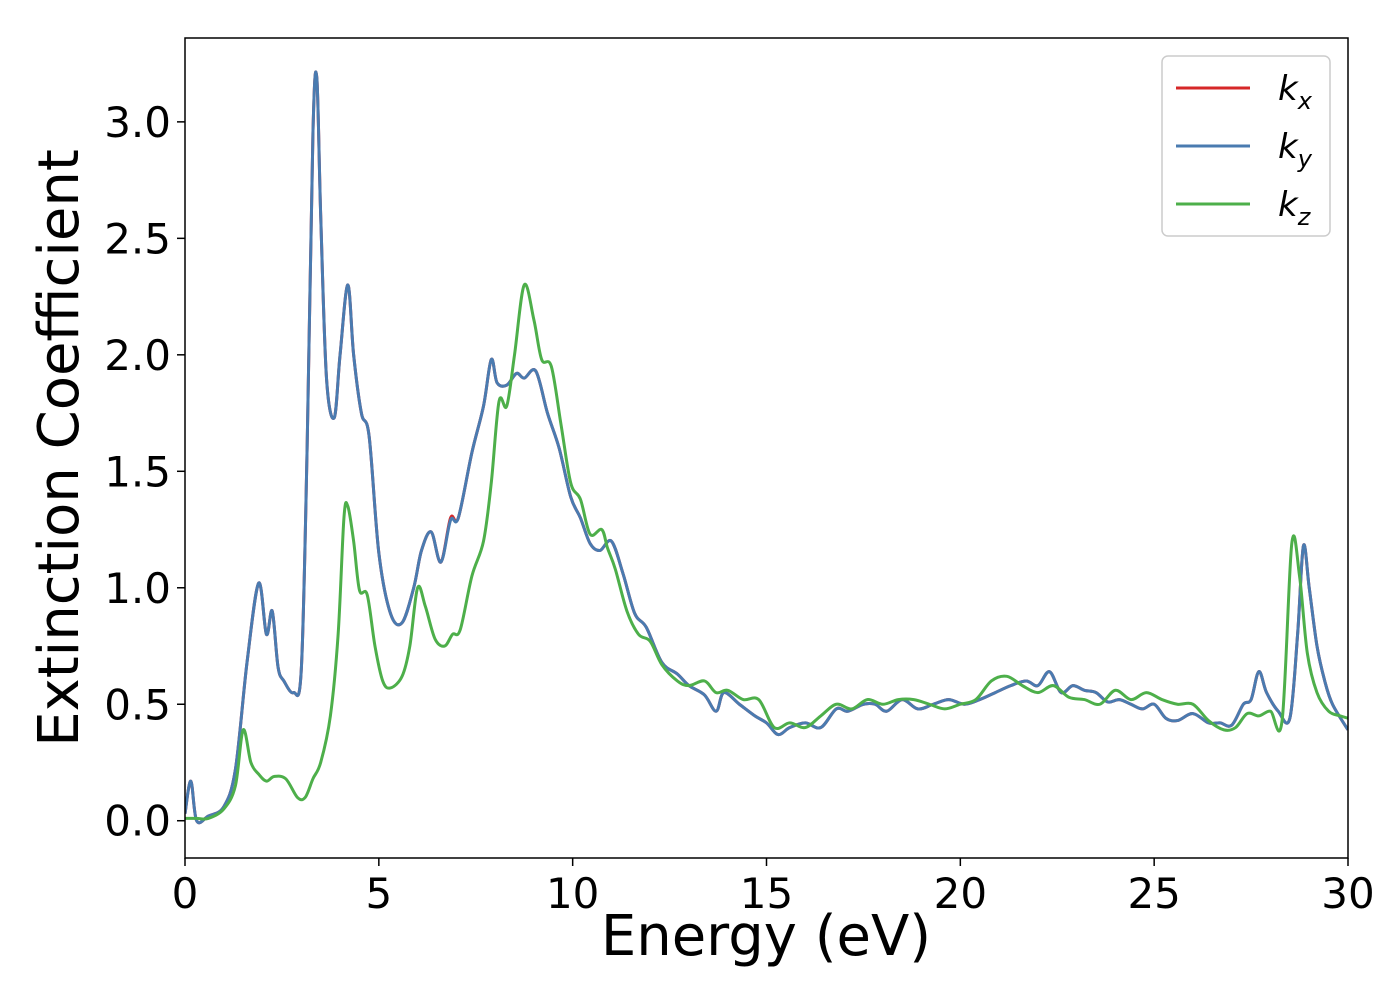 The width and height of the screenshot is (1400, 1000). What do you see at coordinates (137, 355) in the screenshot?
I see `y-tick-label: 2.0` at bounding box center [137, 355].